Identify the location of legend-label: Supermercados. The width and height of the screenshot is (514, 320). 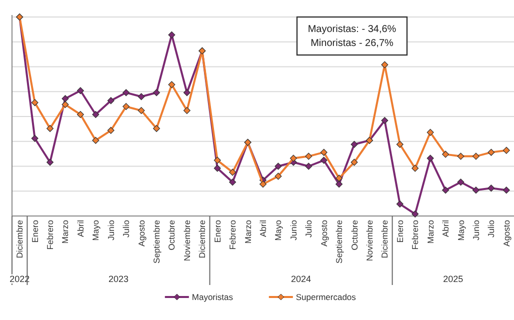
(326, 297).